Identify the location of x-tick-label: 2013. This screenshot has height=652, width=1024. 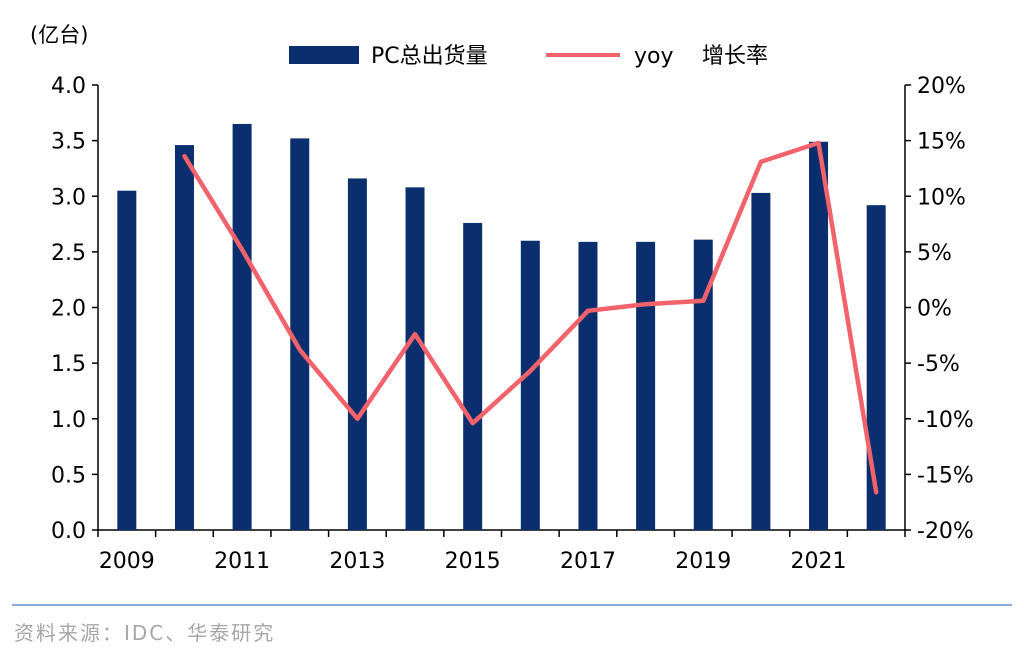
(357, 561).